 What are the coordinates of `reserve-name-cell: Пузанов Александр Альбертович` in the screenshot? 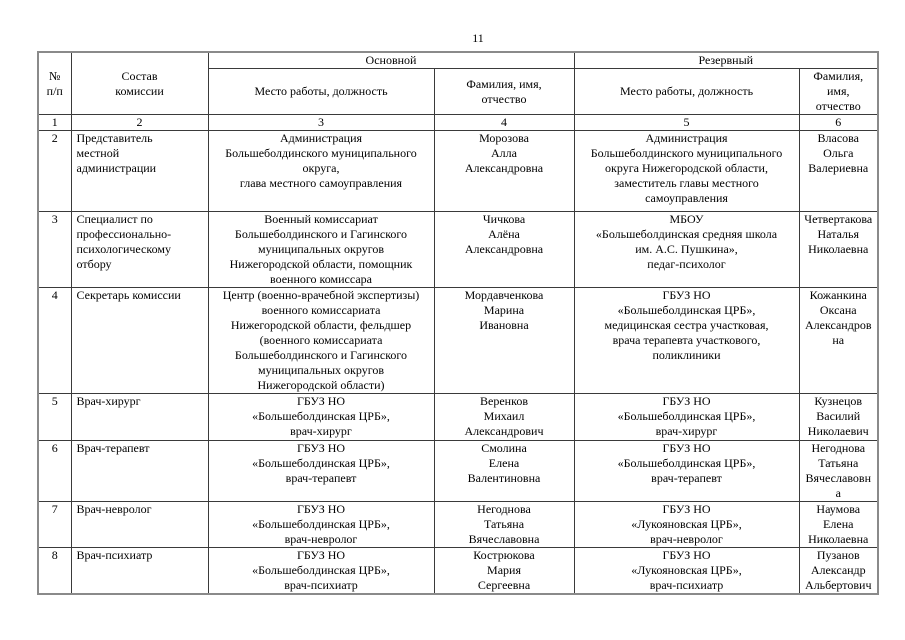 It's located at (838, 571).